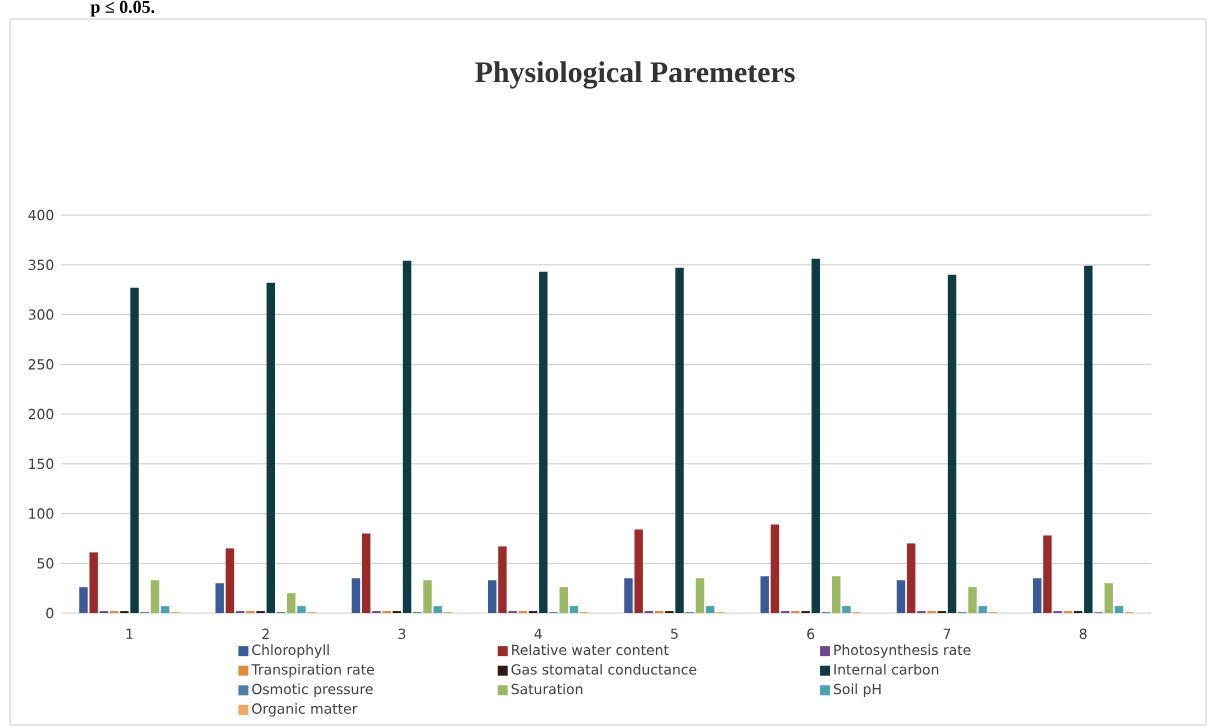 This screenshot has width=1220, height=727. I want to click on x-tick-label: 2, so click(265, 633).